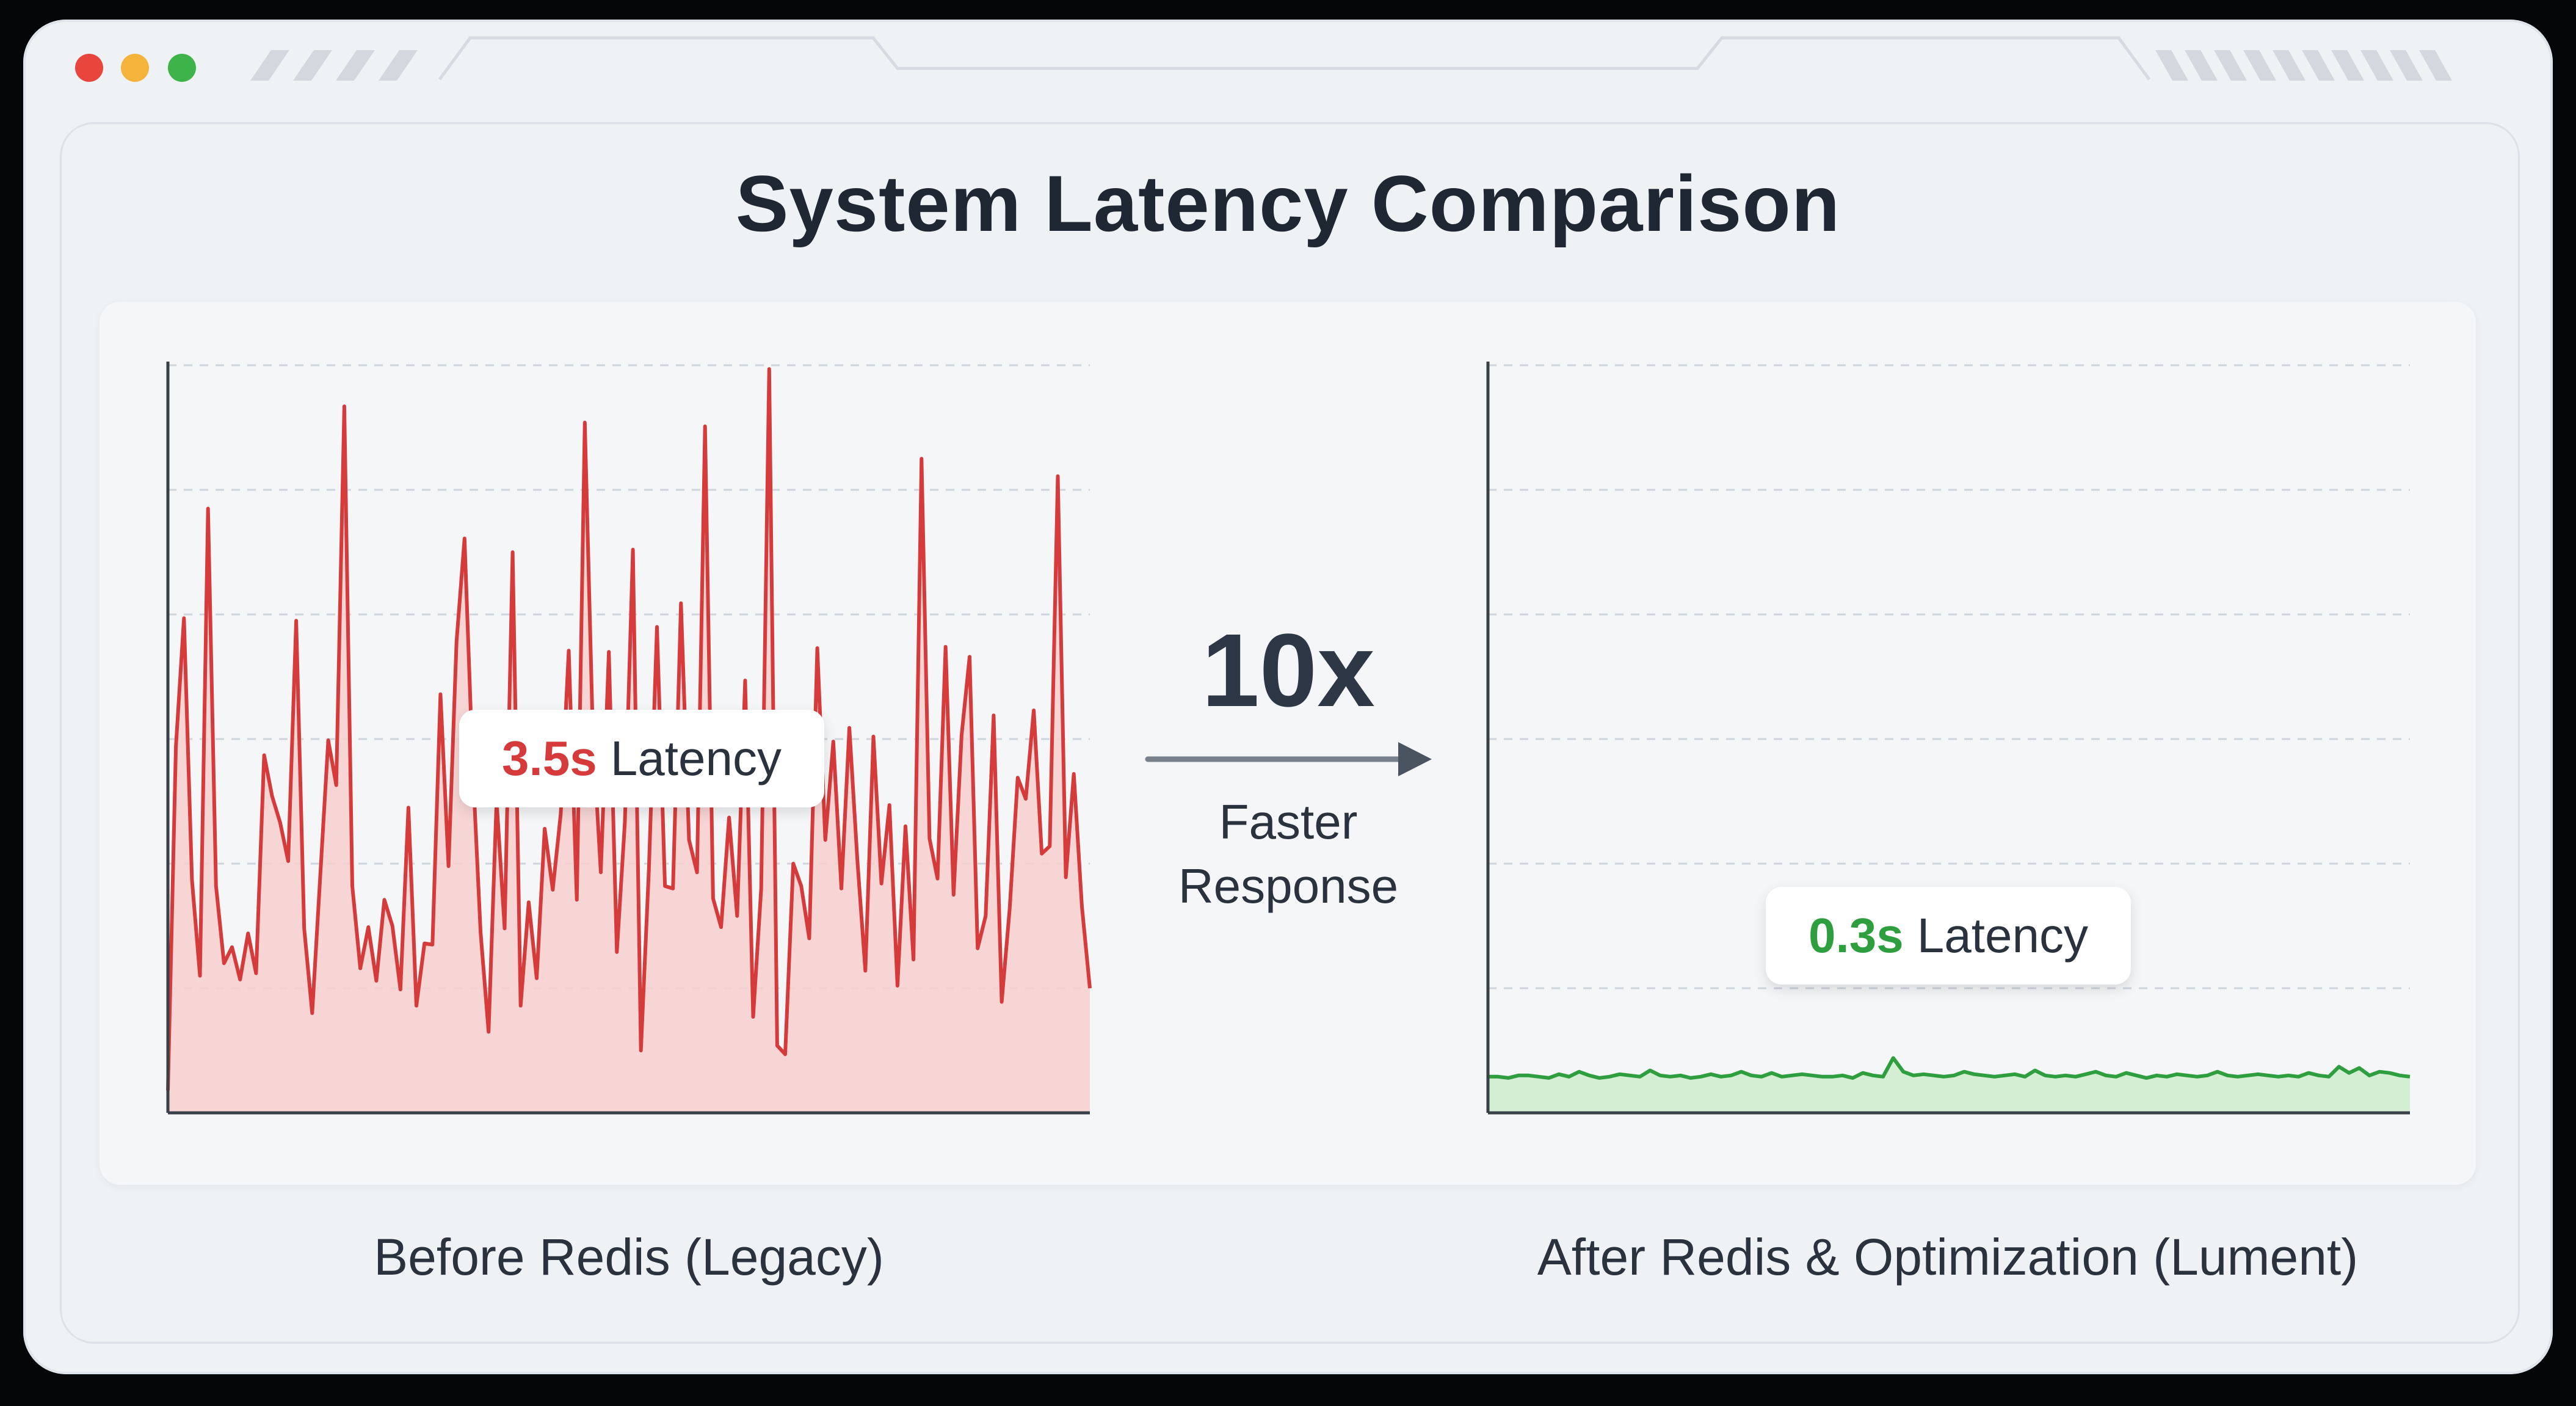  Describe the element at coordinates (334, 65) in the screenshot. I see `header-stripes-left` at that location.